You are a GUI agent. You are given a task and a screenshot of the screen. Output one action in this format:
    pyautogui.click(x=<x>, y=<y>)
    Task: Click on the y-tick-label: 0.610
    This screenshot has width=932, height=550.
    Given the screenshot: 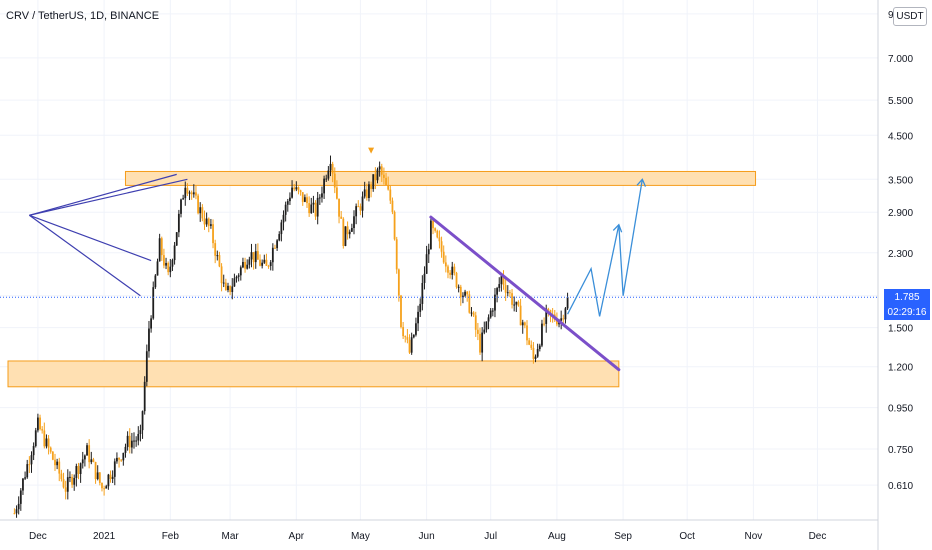 What is the action you would take?
    pyautogui.click(x=900, y=486)
    